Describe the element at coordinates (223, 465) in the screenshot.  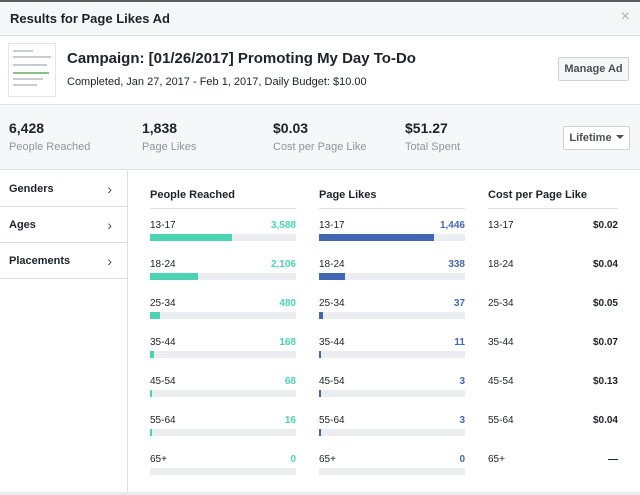
I see `breakdown-row: 65+ 0` at that location.